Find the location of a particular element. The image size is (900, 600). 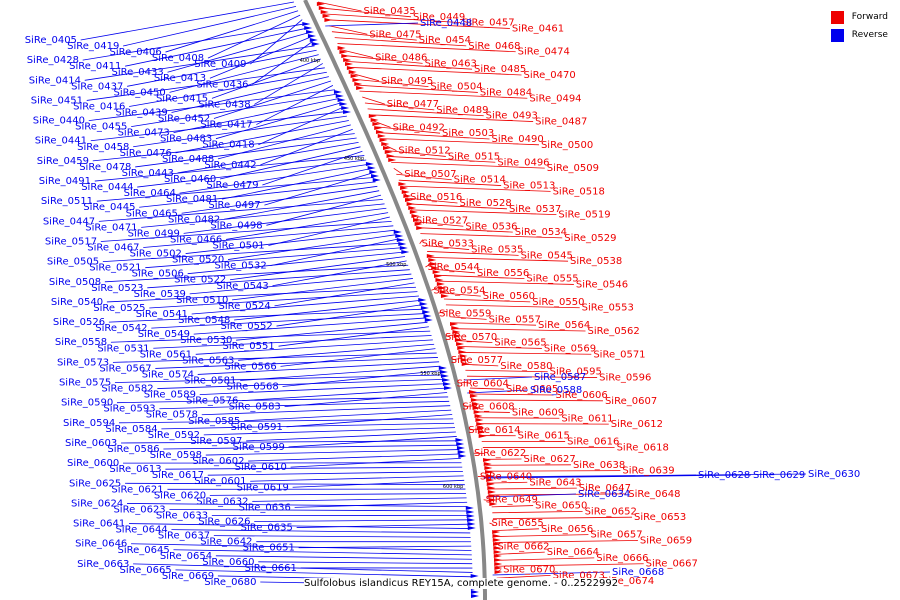

forward-gene-label: SiRe_0656 is located at coordinates (567, 529).